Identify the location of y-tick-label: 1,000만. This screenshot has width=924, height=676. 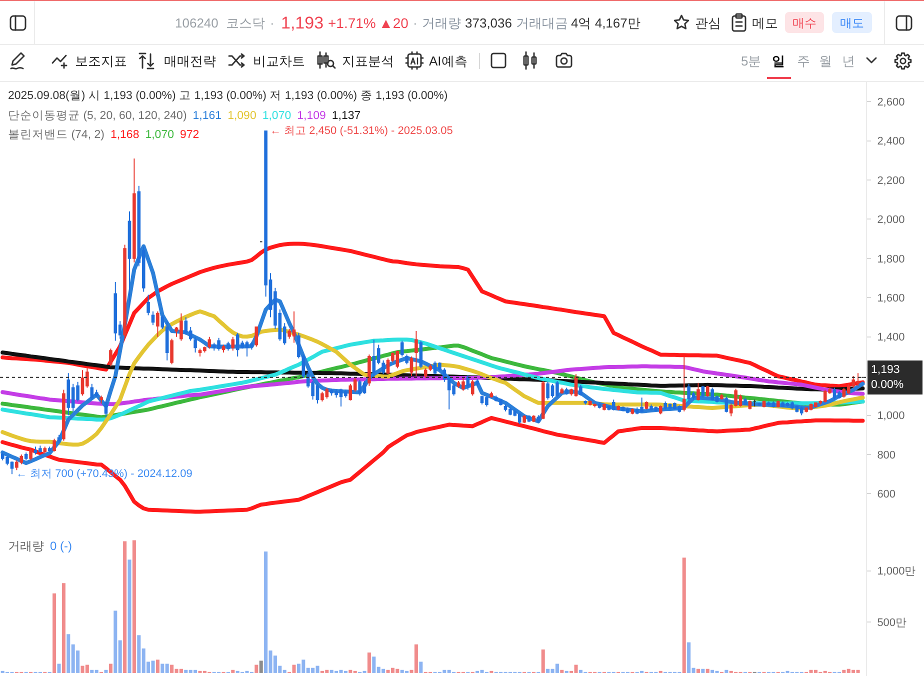
(896, 572).